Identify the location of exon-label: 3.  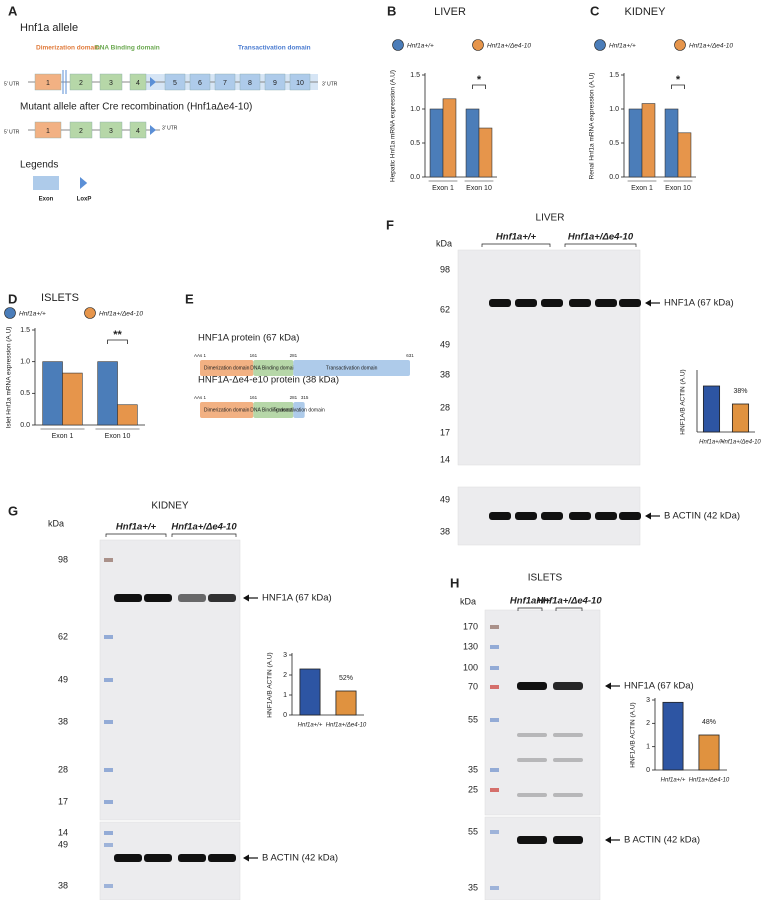
(111, 83).